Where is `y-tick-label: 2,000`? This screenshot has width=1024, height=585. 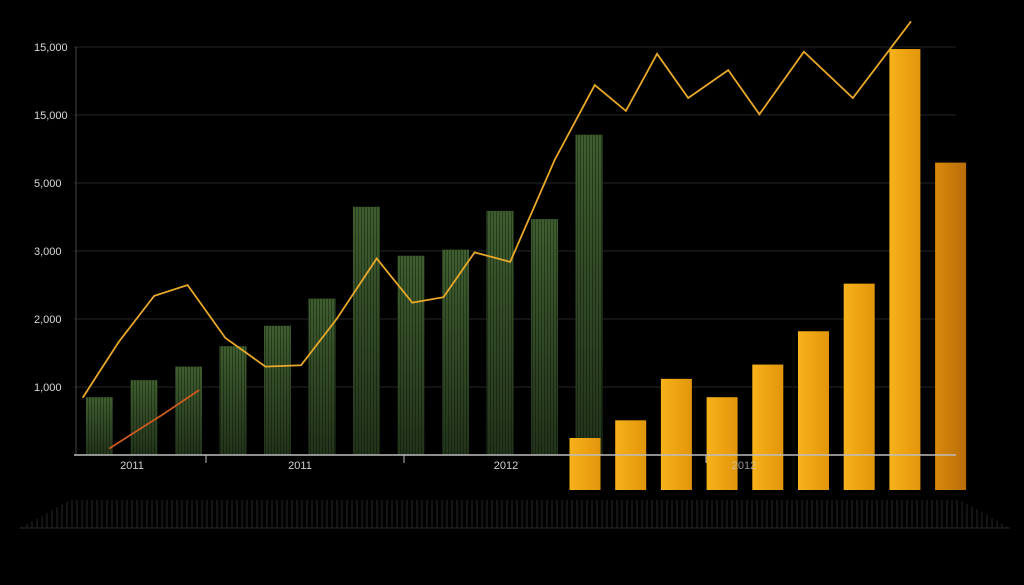
y-tick-label: 2,000 is located at coordinates (48, 320).